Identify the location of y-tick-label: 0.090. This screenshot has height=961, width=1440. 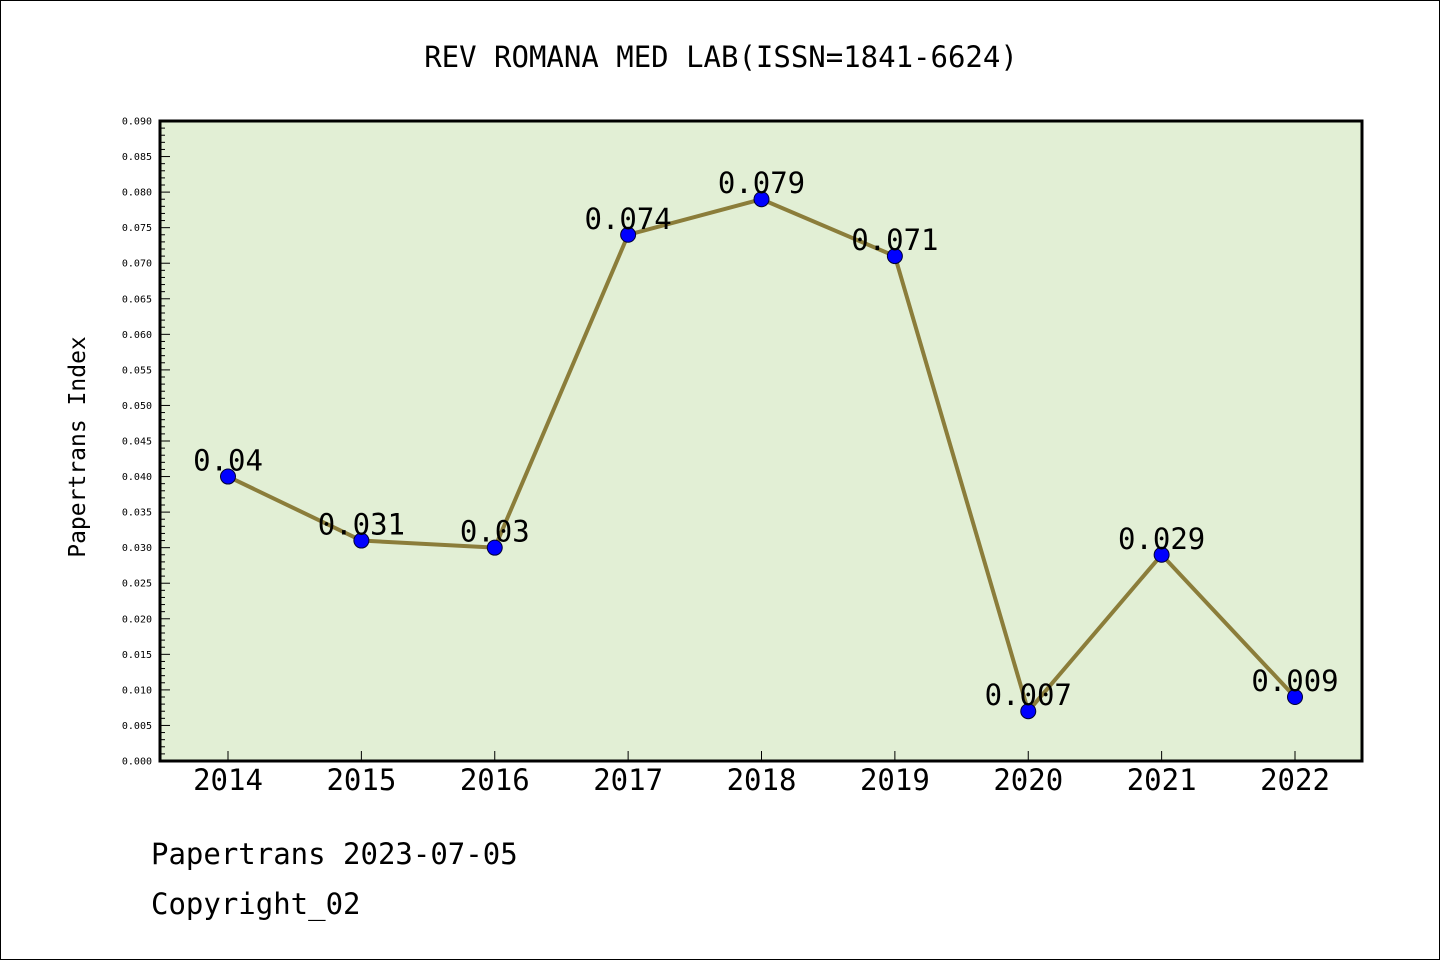
(137, 122).